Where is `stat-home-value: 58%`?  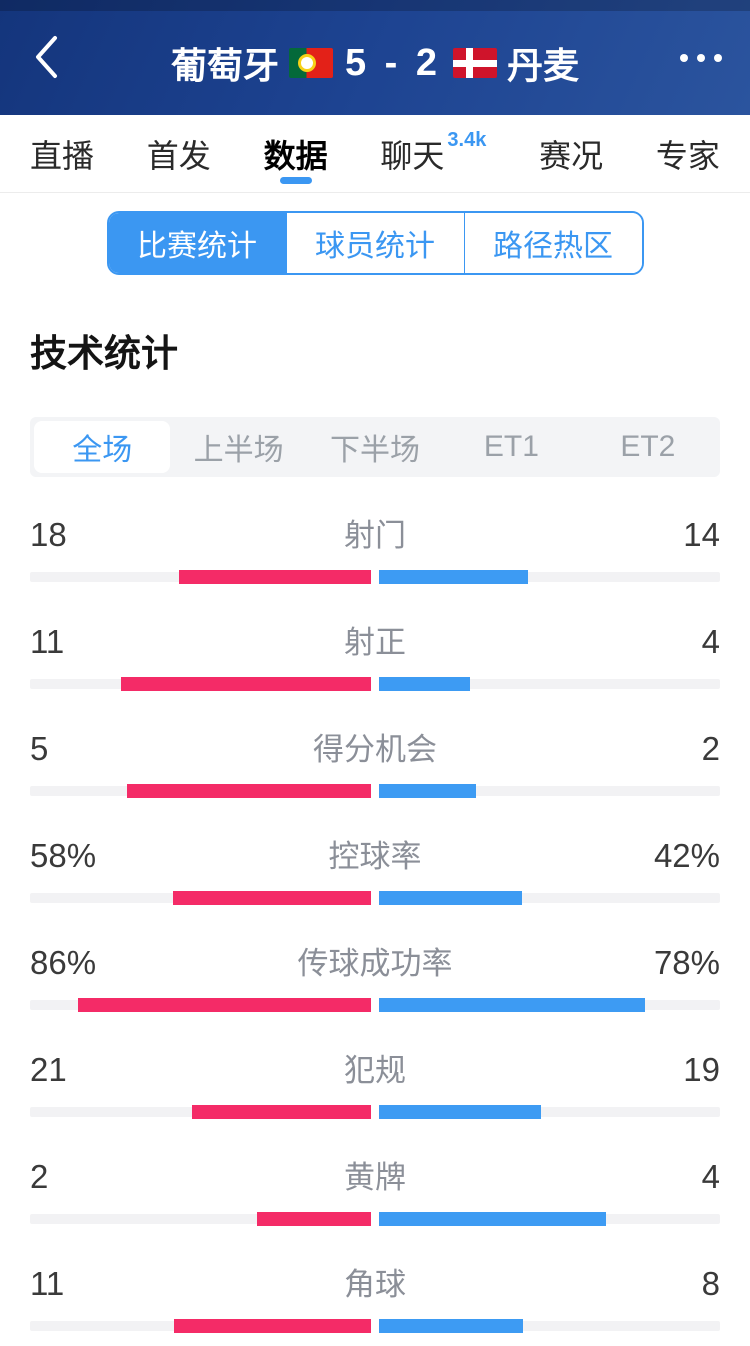
stat-home-value: 58% is located at coordinates (63, 855).